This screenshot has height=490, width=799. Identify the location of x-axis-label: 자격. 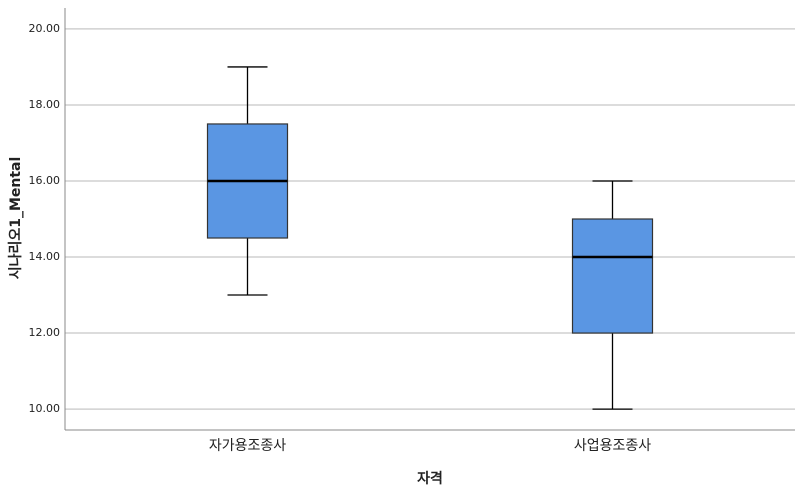
(430, 478).